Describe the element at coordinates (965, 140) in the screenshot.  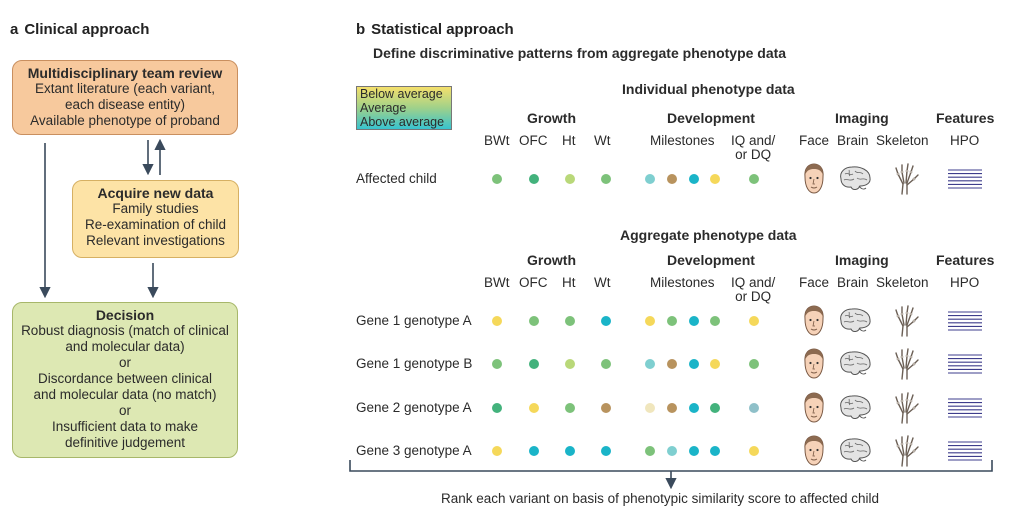
I see `col-hpo: HPO` at that location.